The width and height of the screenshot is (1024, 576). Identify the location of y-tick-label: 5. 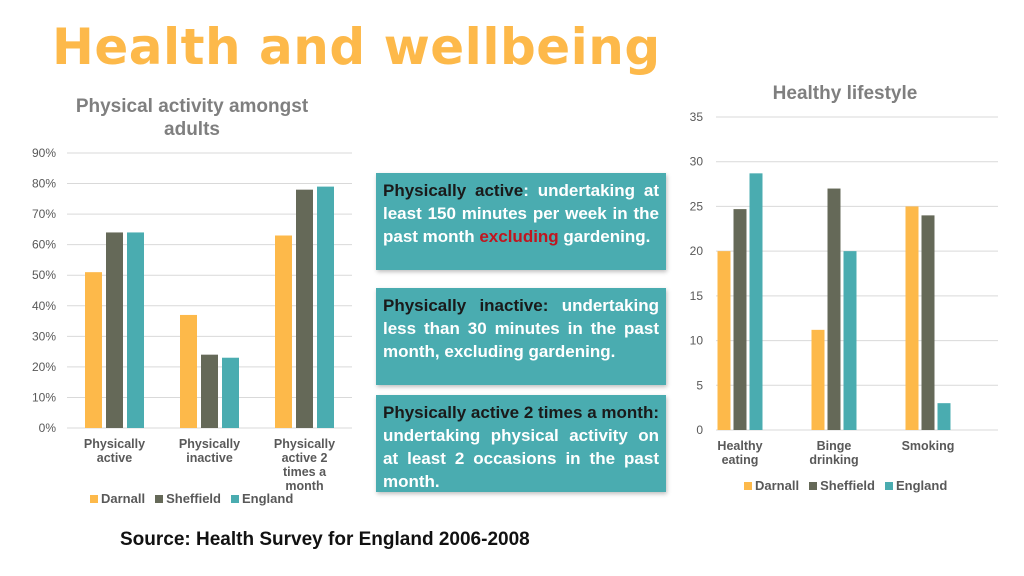
(699, 385).